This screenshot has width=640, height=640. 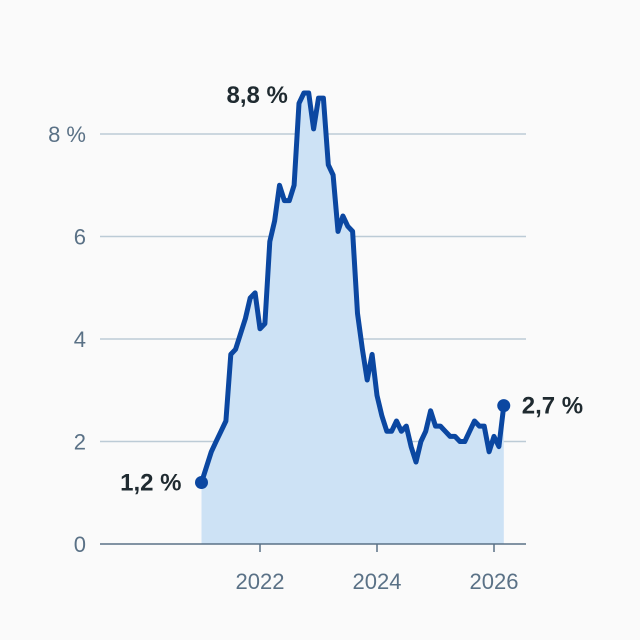 I want to click on y-tick-label: 0, so click(x=80, y=544).